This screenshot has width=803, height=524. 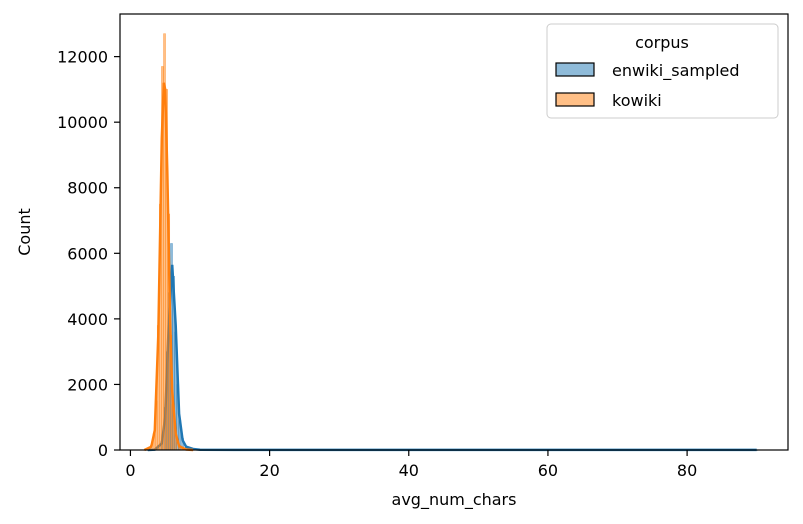 I want to click on x-axis-label: avg_num_chars, so click(x=454, y=500).